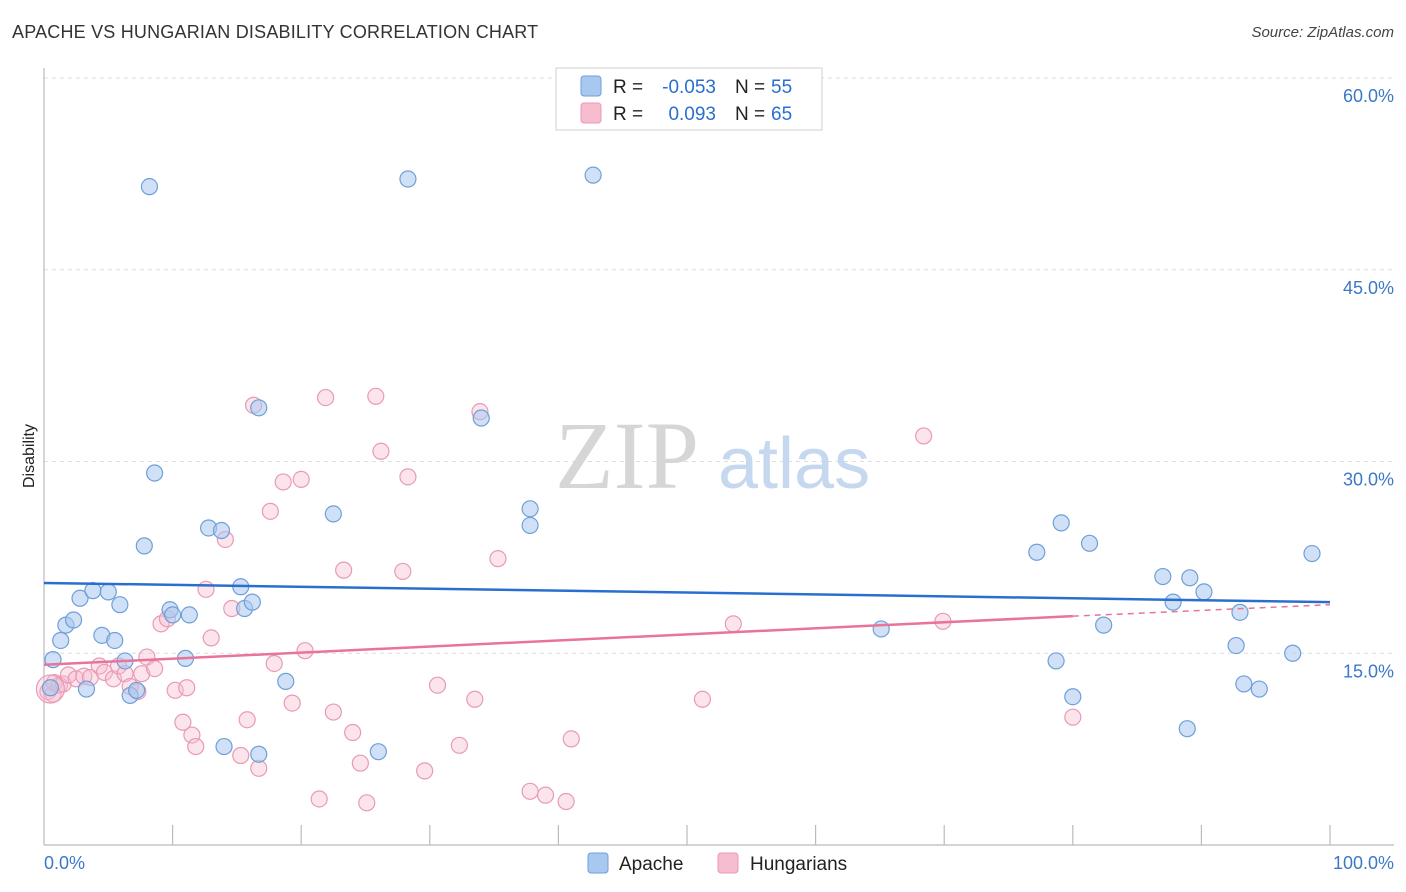  What do you see at coordinates (591, 86) in the screenshot?
I see `legend-swatch-apache` at bounding box center [591, 86].